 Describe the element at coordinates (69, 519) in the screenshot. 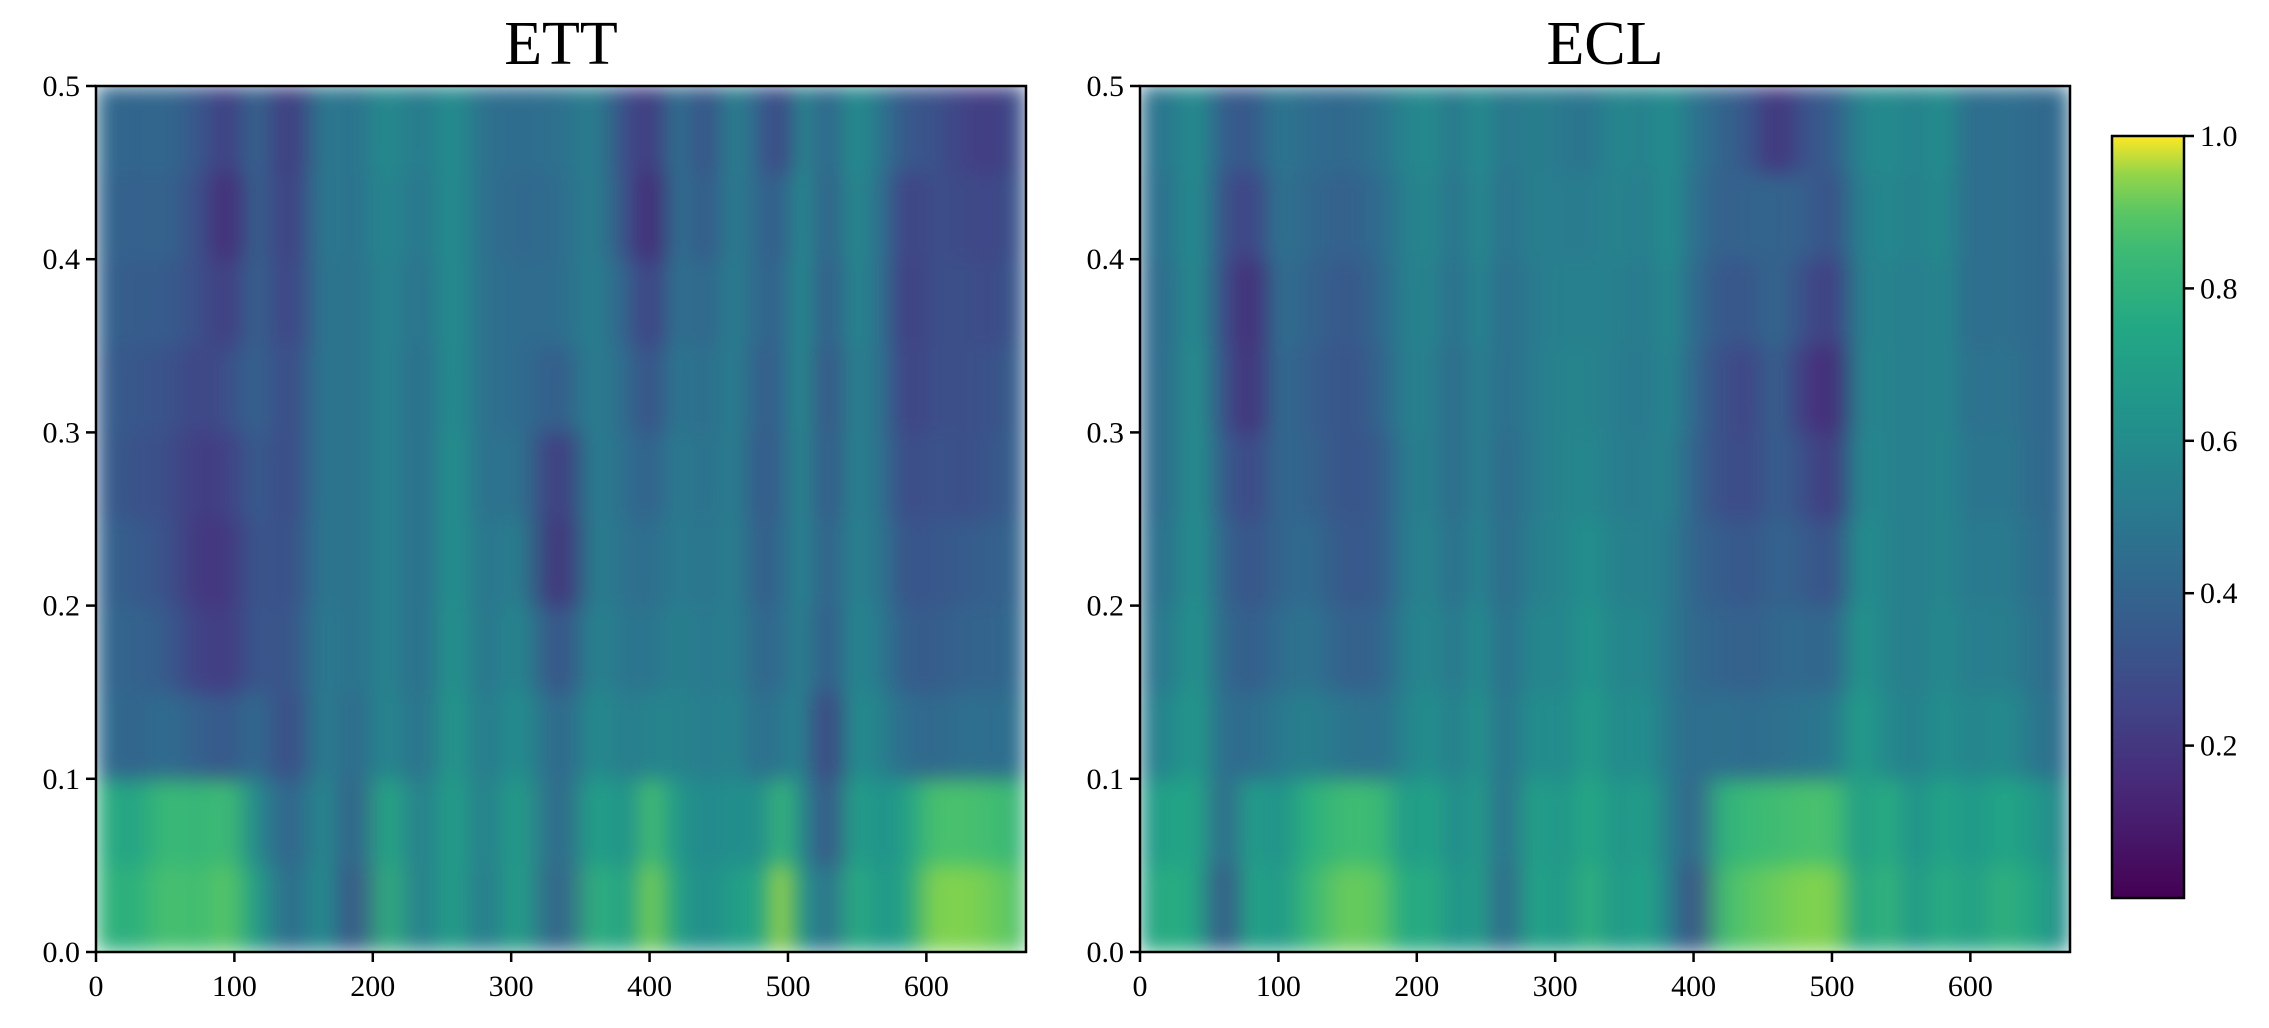

I see `ett-y-axis: 0.0 0.1 0.2 0.3 0.4 0.5` at that location.